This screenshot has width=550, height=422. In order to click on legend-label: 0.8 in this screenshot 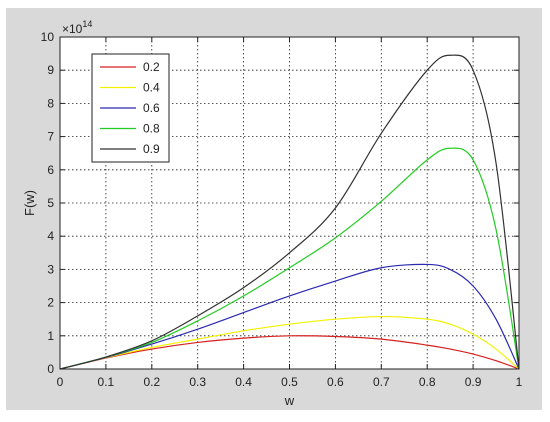, I will do `click(151, 129)`.